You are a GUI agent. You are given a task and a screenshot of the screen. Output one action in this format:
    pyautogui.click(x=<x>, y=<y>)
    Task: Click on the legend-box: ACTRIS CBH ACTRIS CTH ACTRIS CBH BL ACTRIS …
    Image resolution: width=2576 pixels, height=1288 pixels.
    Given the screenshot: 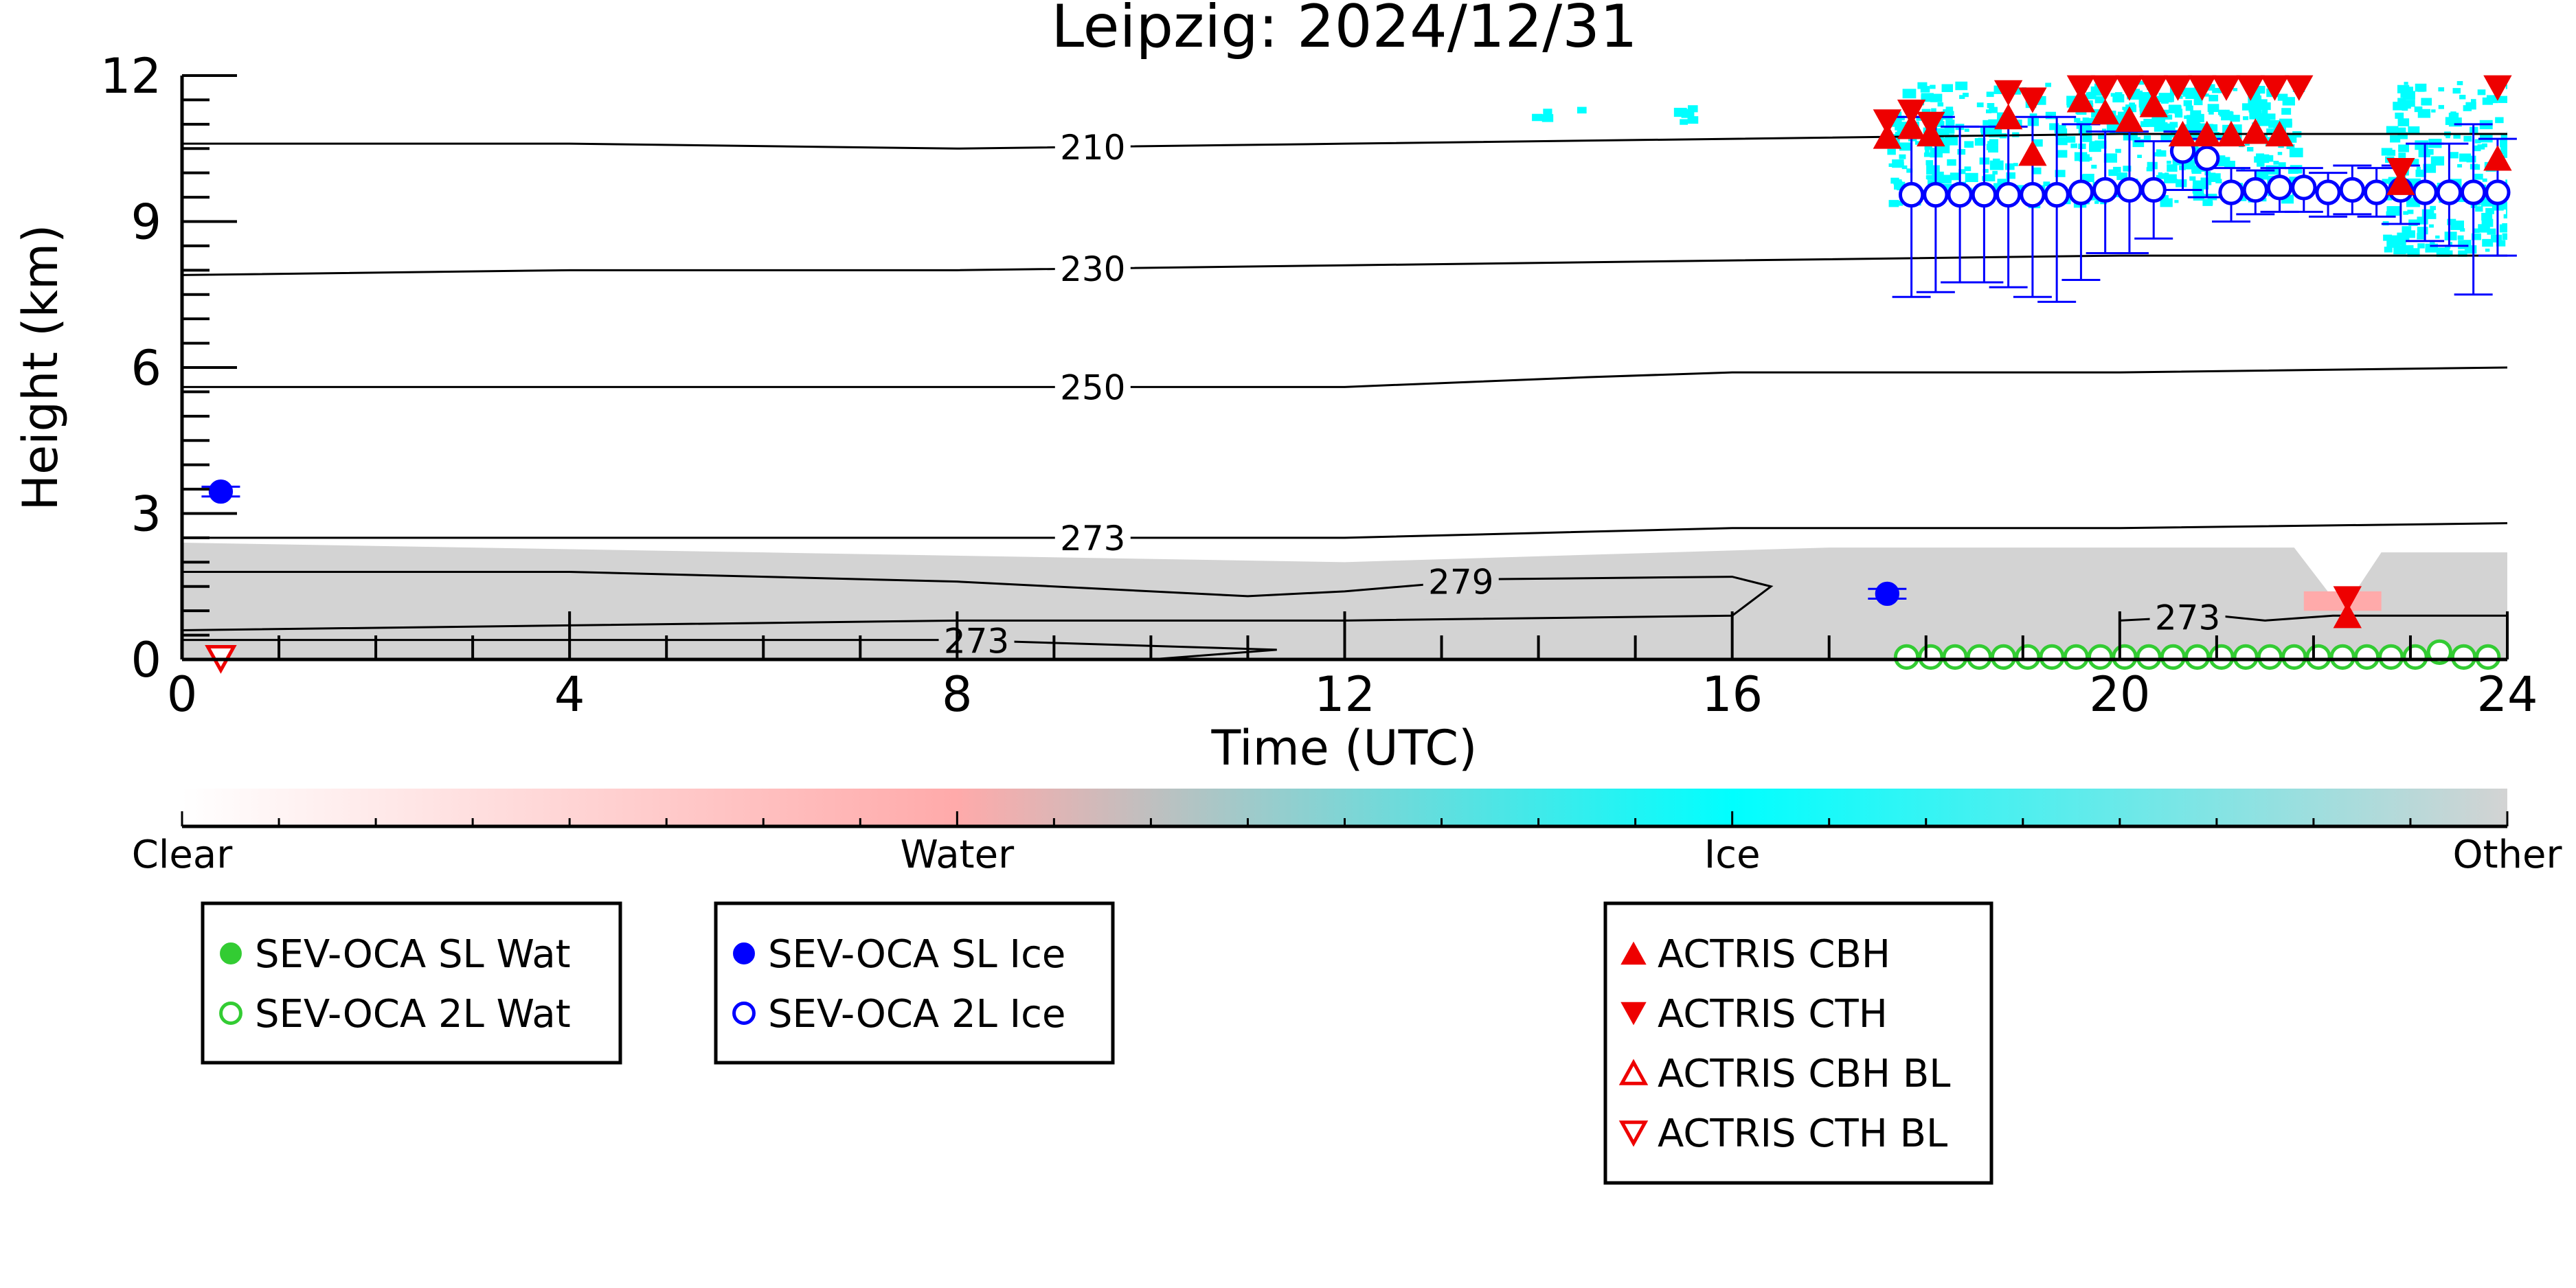 What is the action you would take?
    pyautogui.click(x=1798, y=1043)
    